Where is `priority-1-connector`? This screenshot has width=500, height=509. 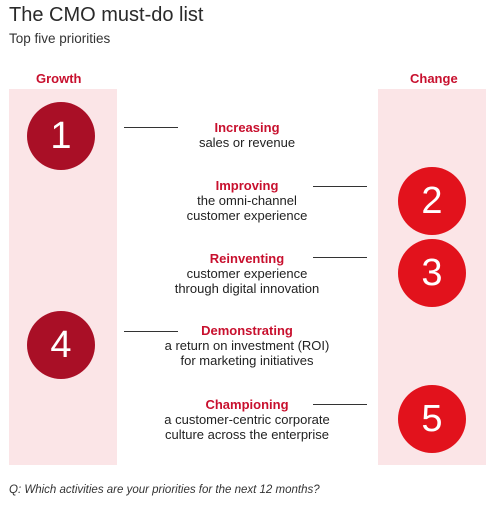 priority-1-connector is located at coordinates (151, 127).